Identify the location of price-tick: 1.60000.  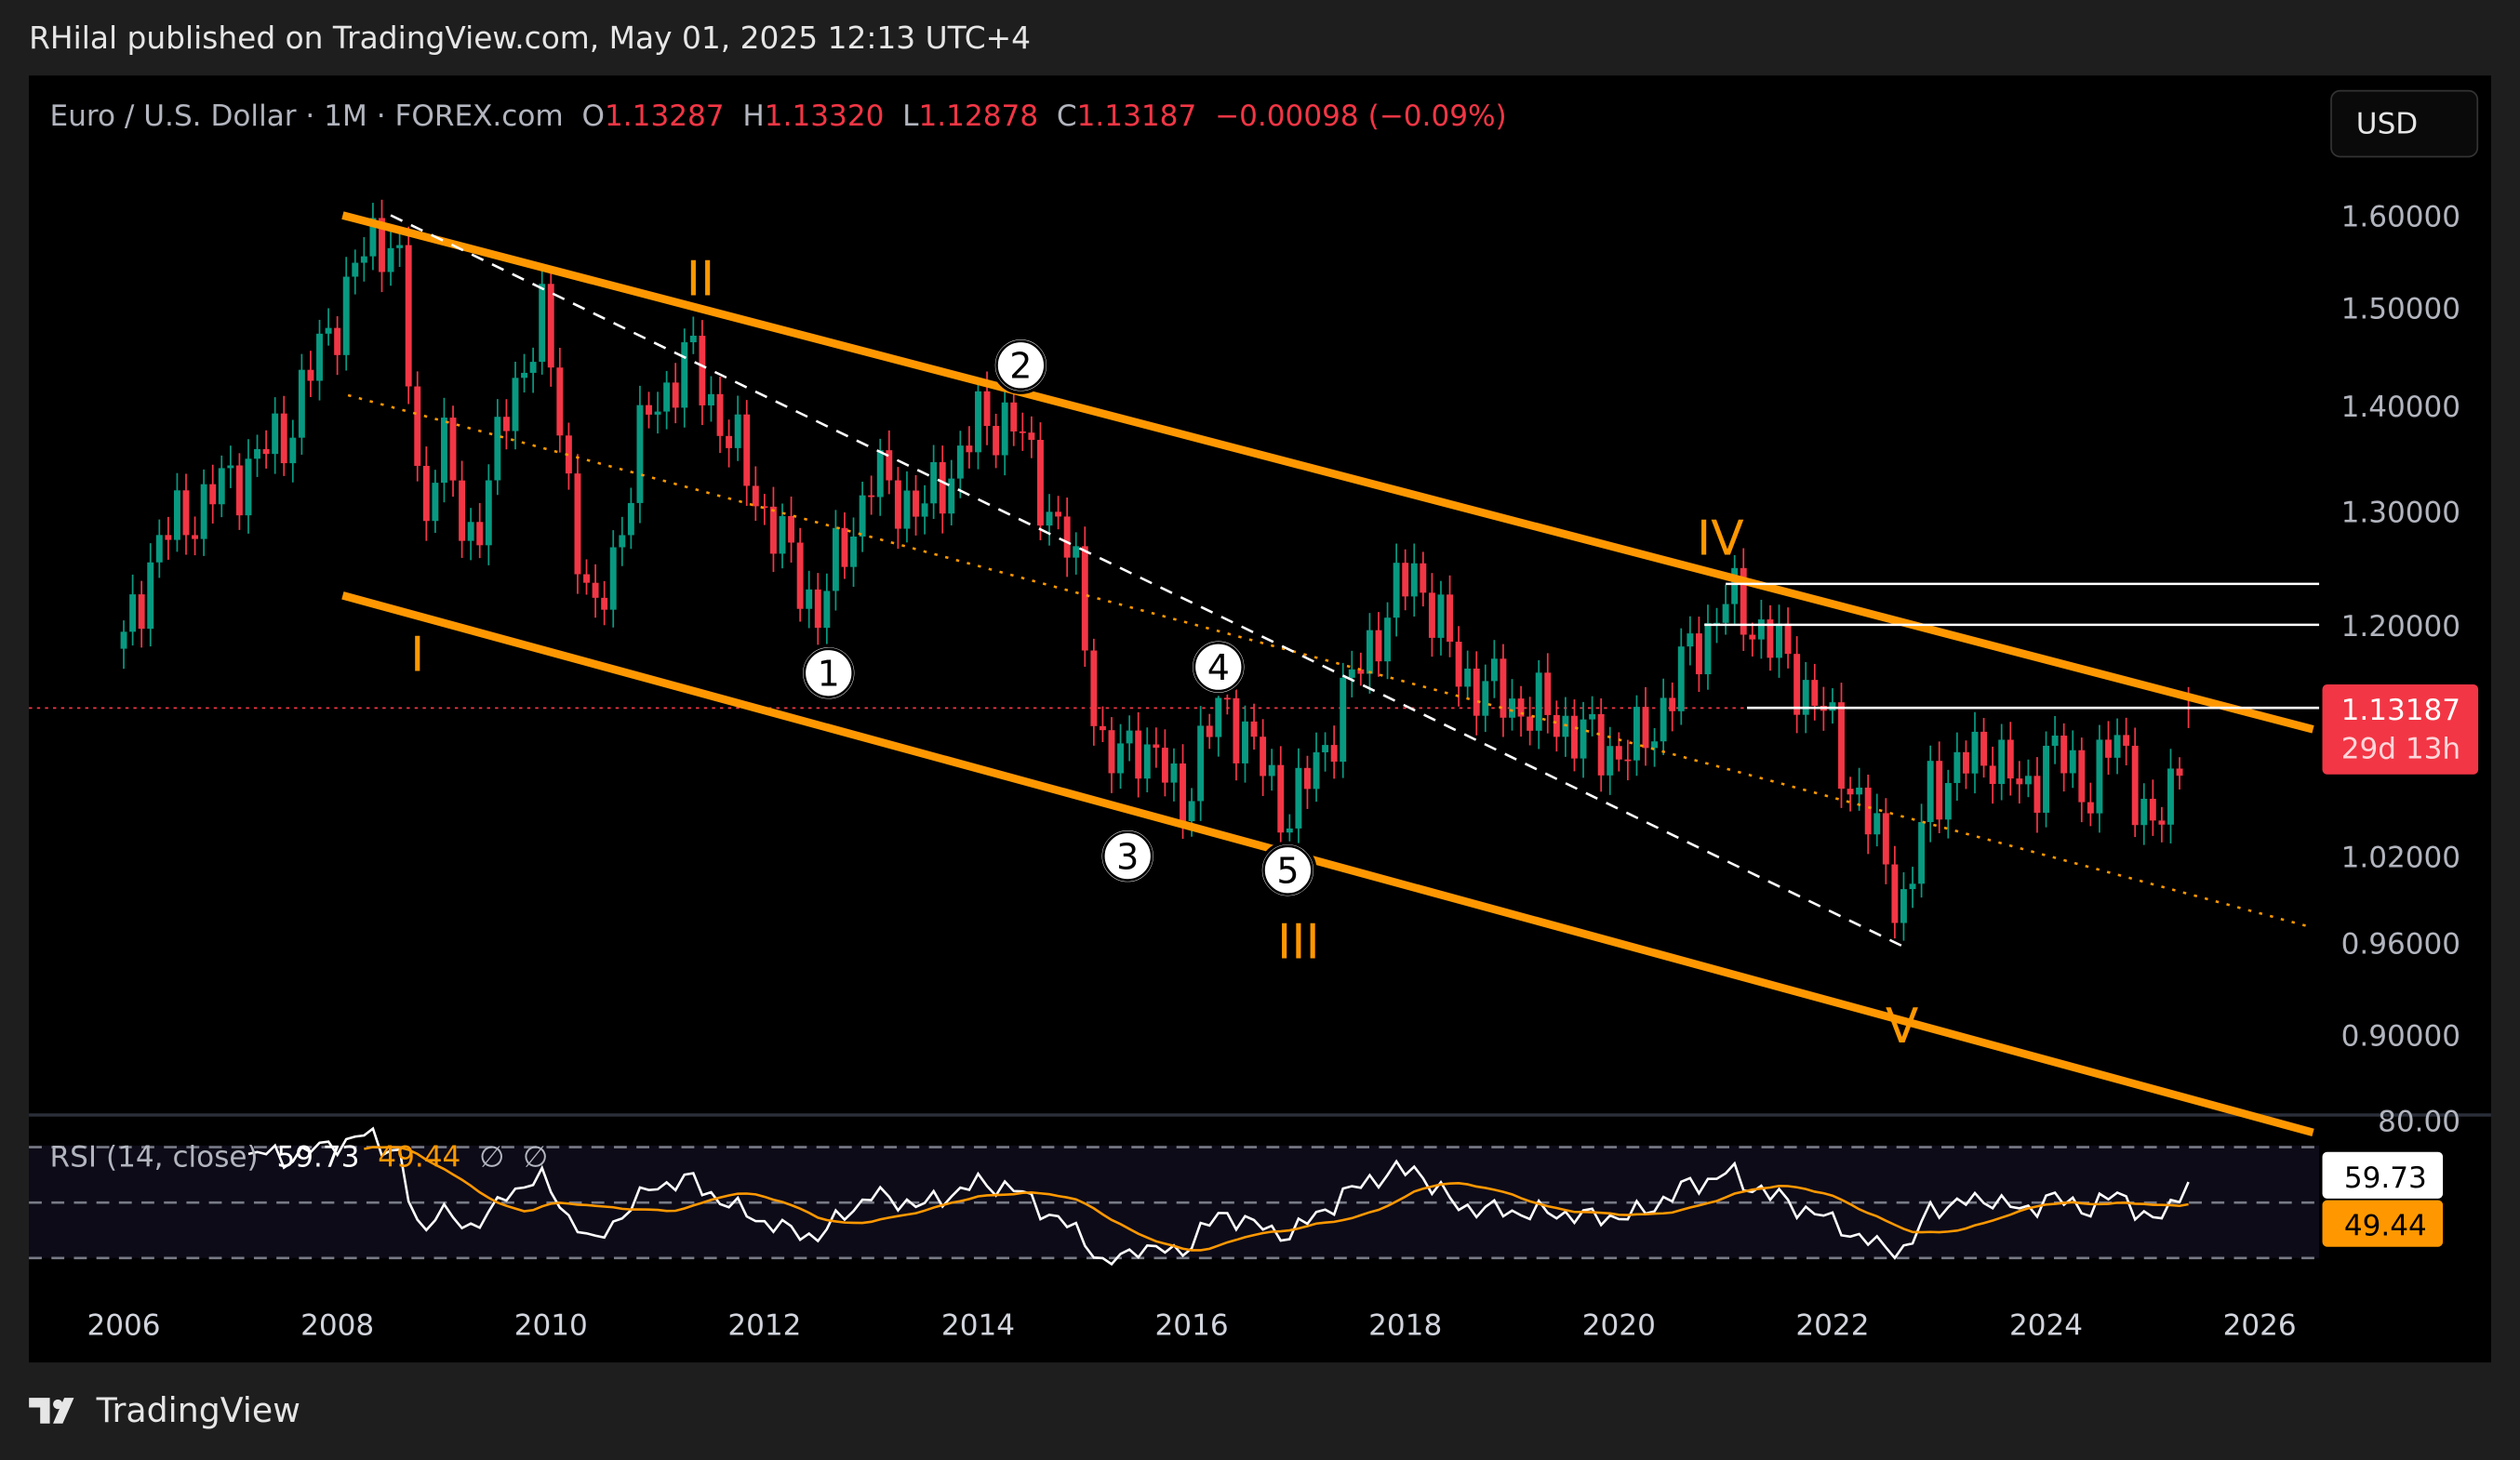
(2401, 218).